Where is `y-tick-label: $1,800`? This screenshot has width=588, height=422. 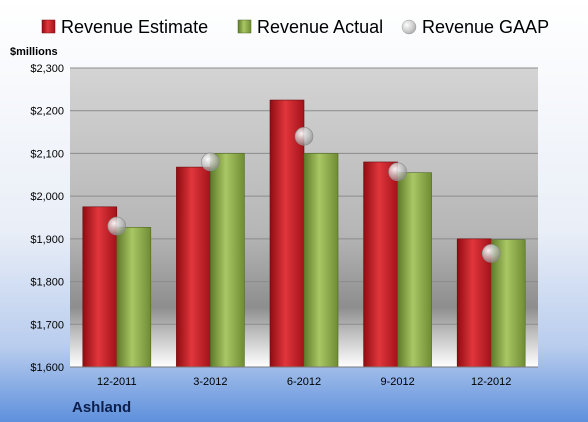
y-tick-label: $1,800 is located at coordinates (47, 283).